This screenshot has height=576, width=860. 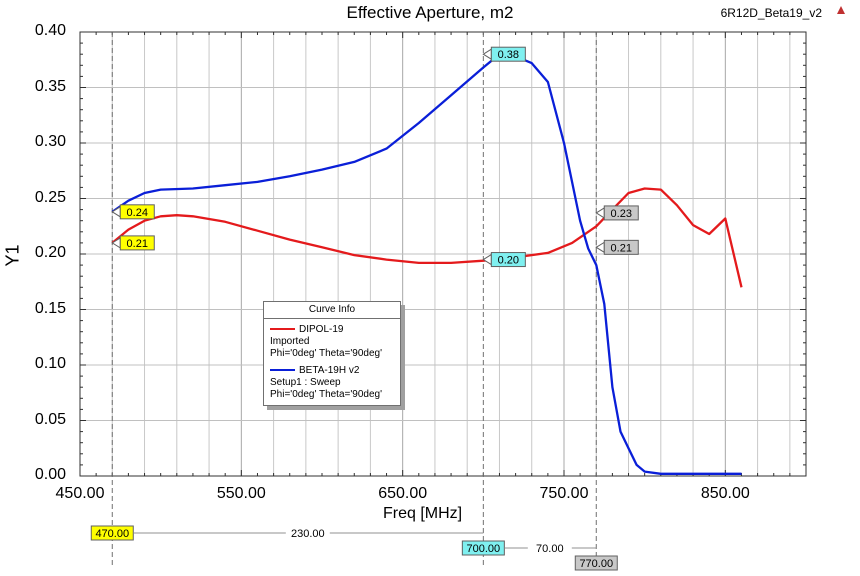 What do you see at coordinates (50, 252) in the screenshot?
I see `y-tick-label: 0.20` at bounding box center [50, 252].